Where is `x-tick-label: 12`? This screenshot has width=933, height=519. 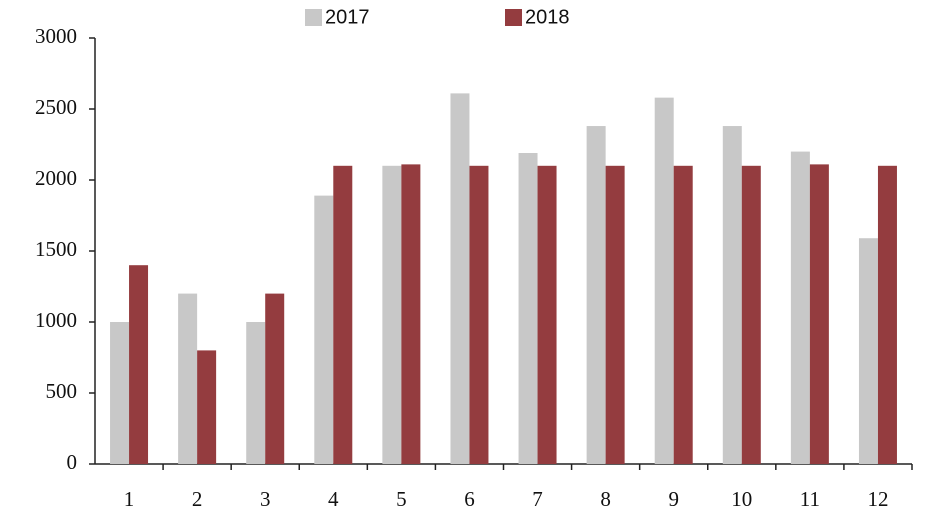 x-tick-label: 12 is located at coordinates (877, 499).